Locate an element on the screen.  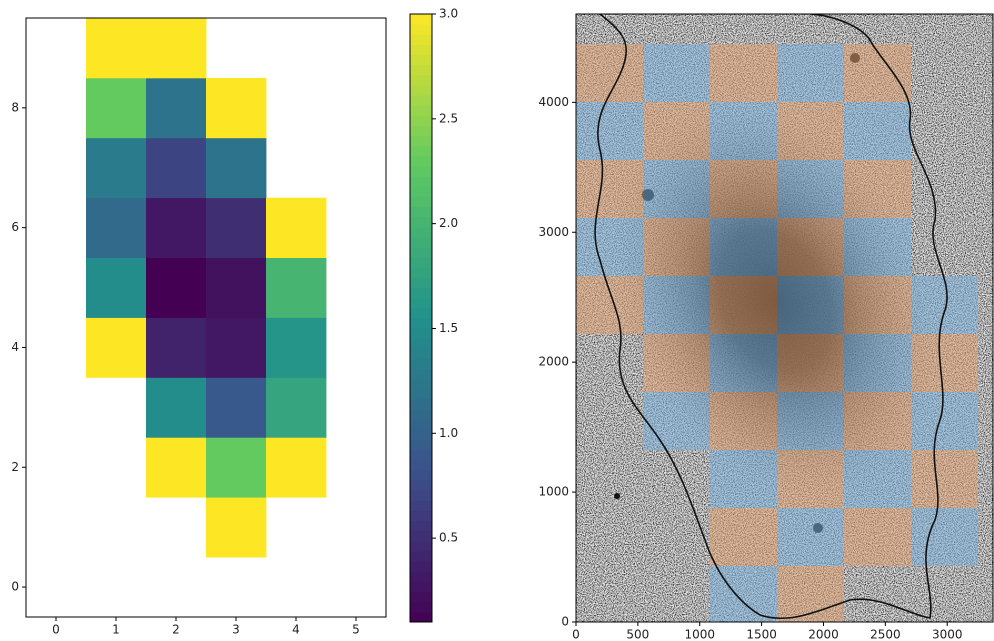
x-tick-label: 1500 is located at coordinates (761, 634).